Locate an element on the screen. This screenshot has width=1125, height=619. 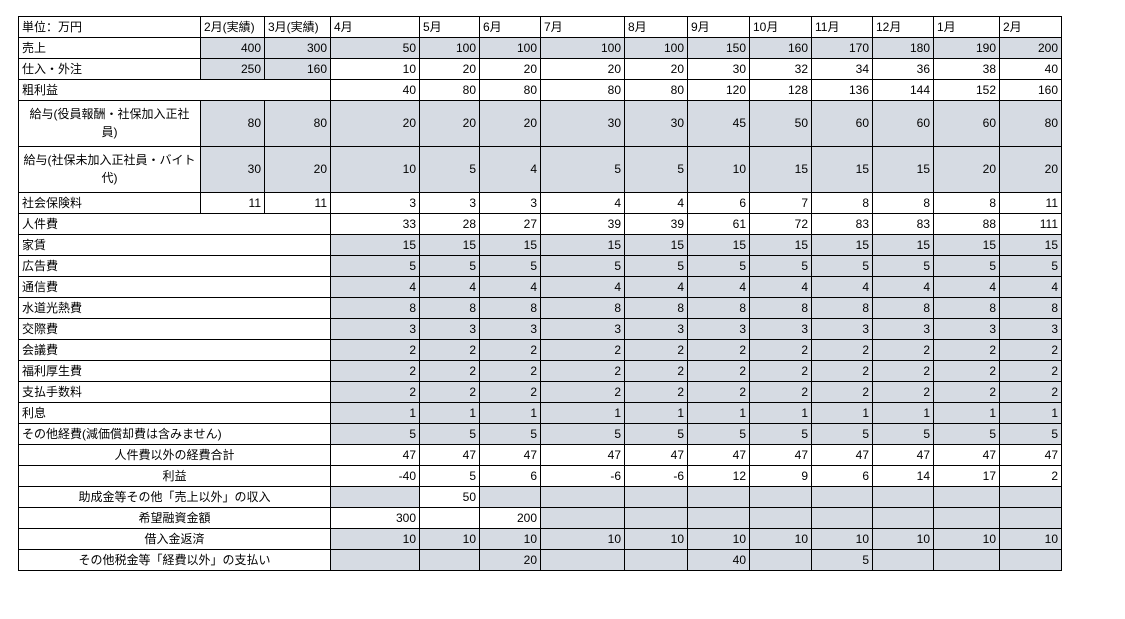
value-cell: 17 is located at coordinates (966, 476).